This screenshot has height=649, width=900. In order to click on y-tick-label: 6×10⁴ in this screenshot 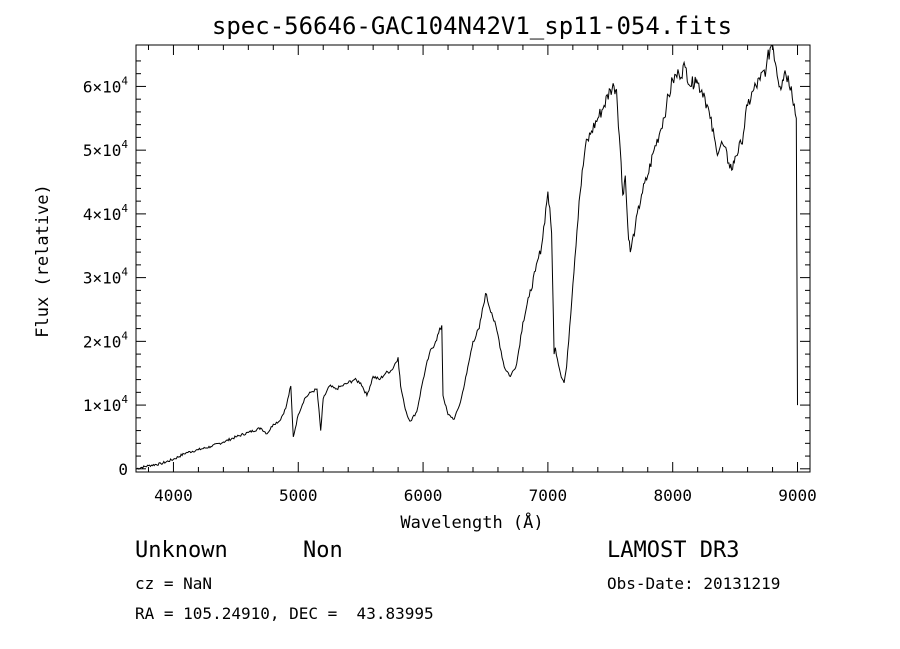, I will do `click(106, 85)`.